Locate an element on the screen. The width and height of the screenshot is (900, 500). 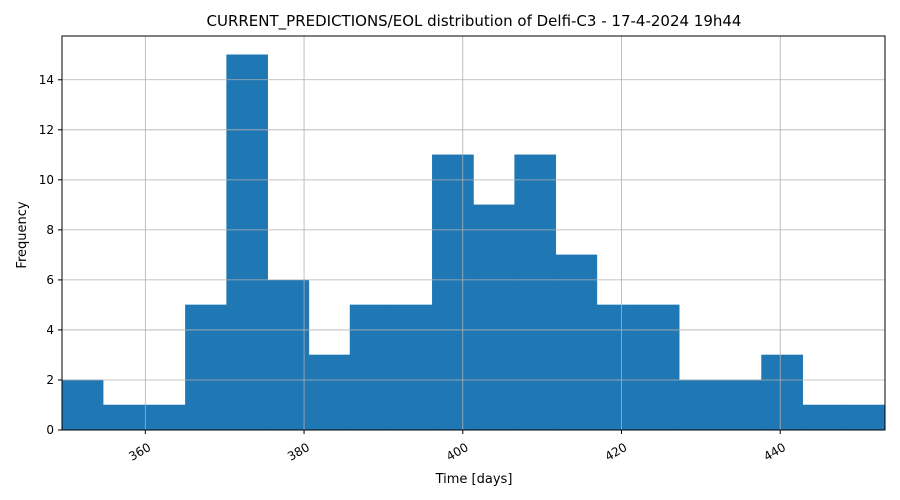
y-tick-label: 14 is located at coordinates (46, 80).